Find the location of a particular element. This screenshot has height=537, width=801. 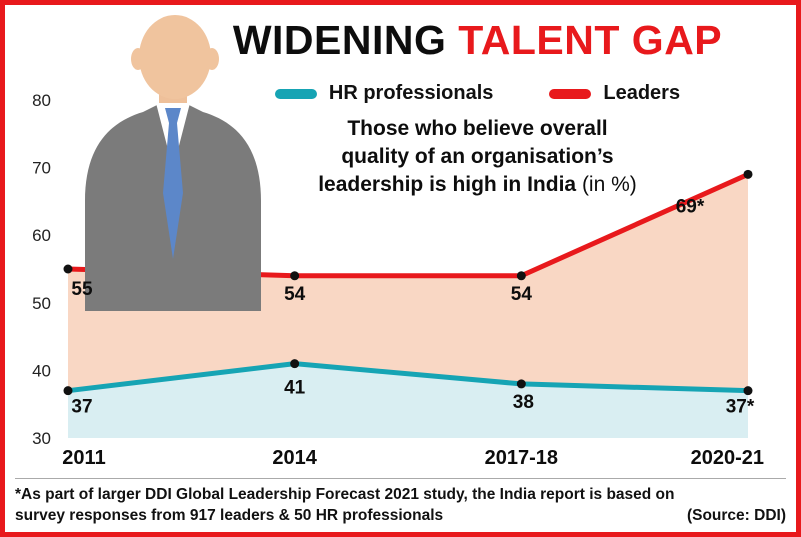

x-axis-label: 2020-21 is located at coordinates (727, 458).